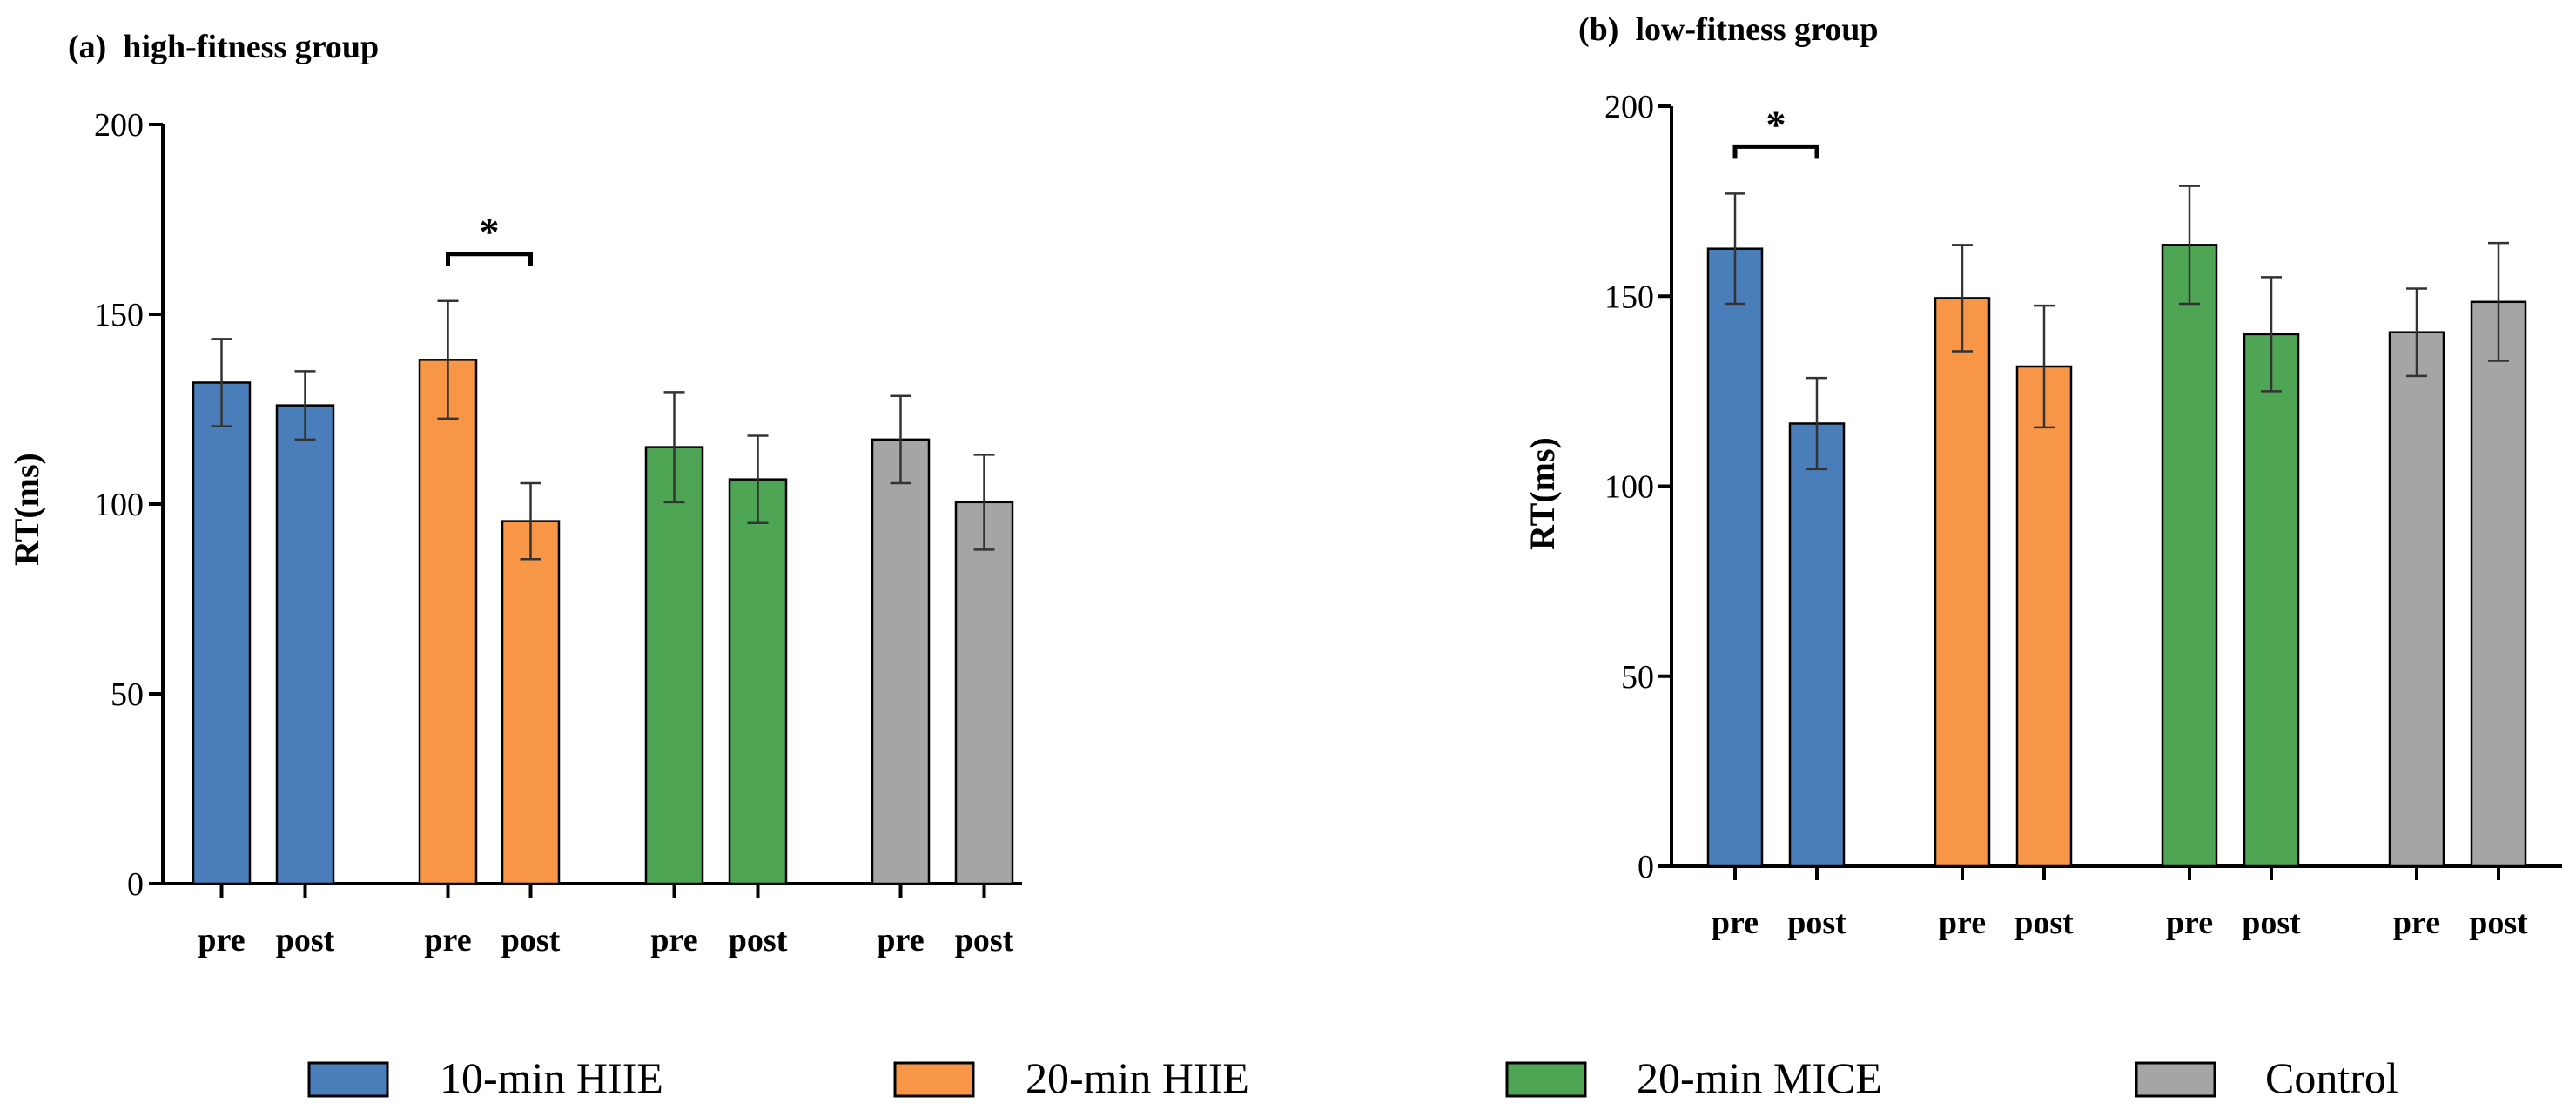  What do you see at coordinates (119, 315) in the screenshot?
I see `panel-a-y-tick-label-150: 150` at bounding box center [119, 315].